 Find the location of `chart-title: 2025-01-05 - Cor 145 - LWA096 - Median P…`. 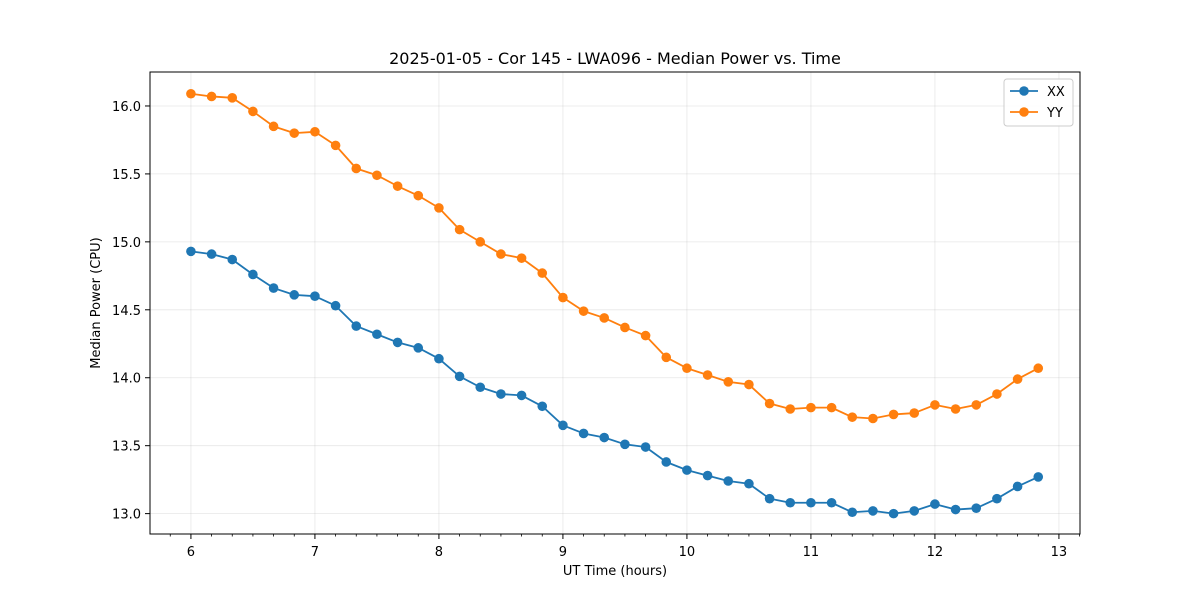

chart-title: 2025-01-05 - Cor 145 - LWA096 - Median P… is located at coordinates (615, 58).